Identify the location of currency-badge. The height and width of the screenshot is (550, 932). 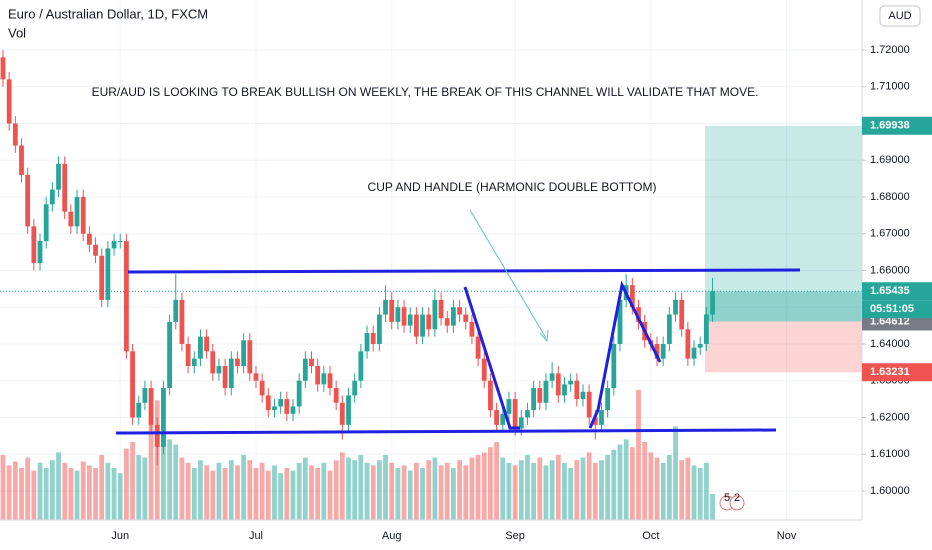
(900, 16).